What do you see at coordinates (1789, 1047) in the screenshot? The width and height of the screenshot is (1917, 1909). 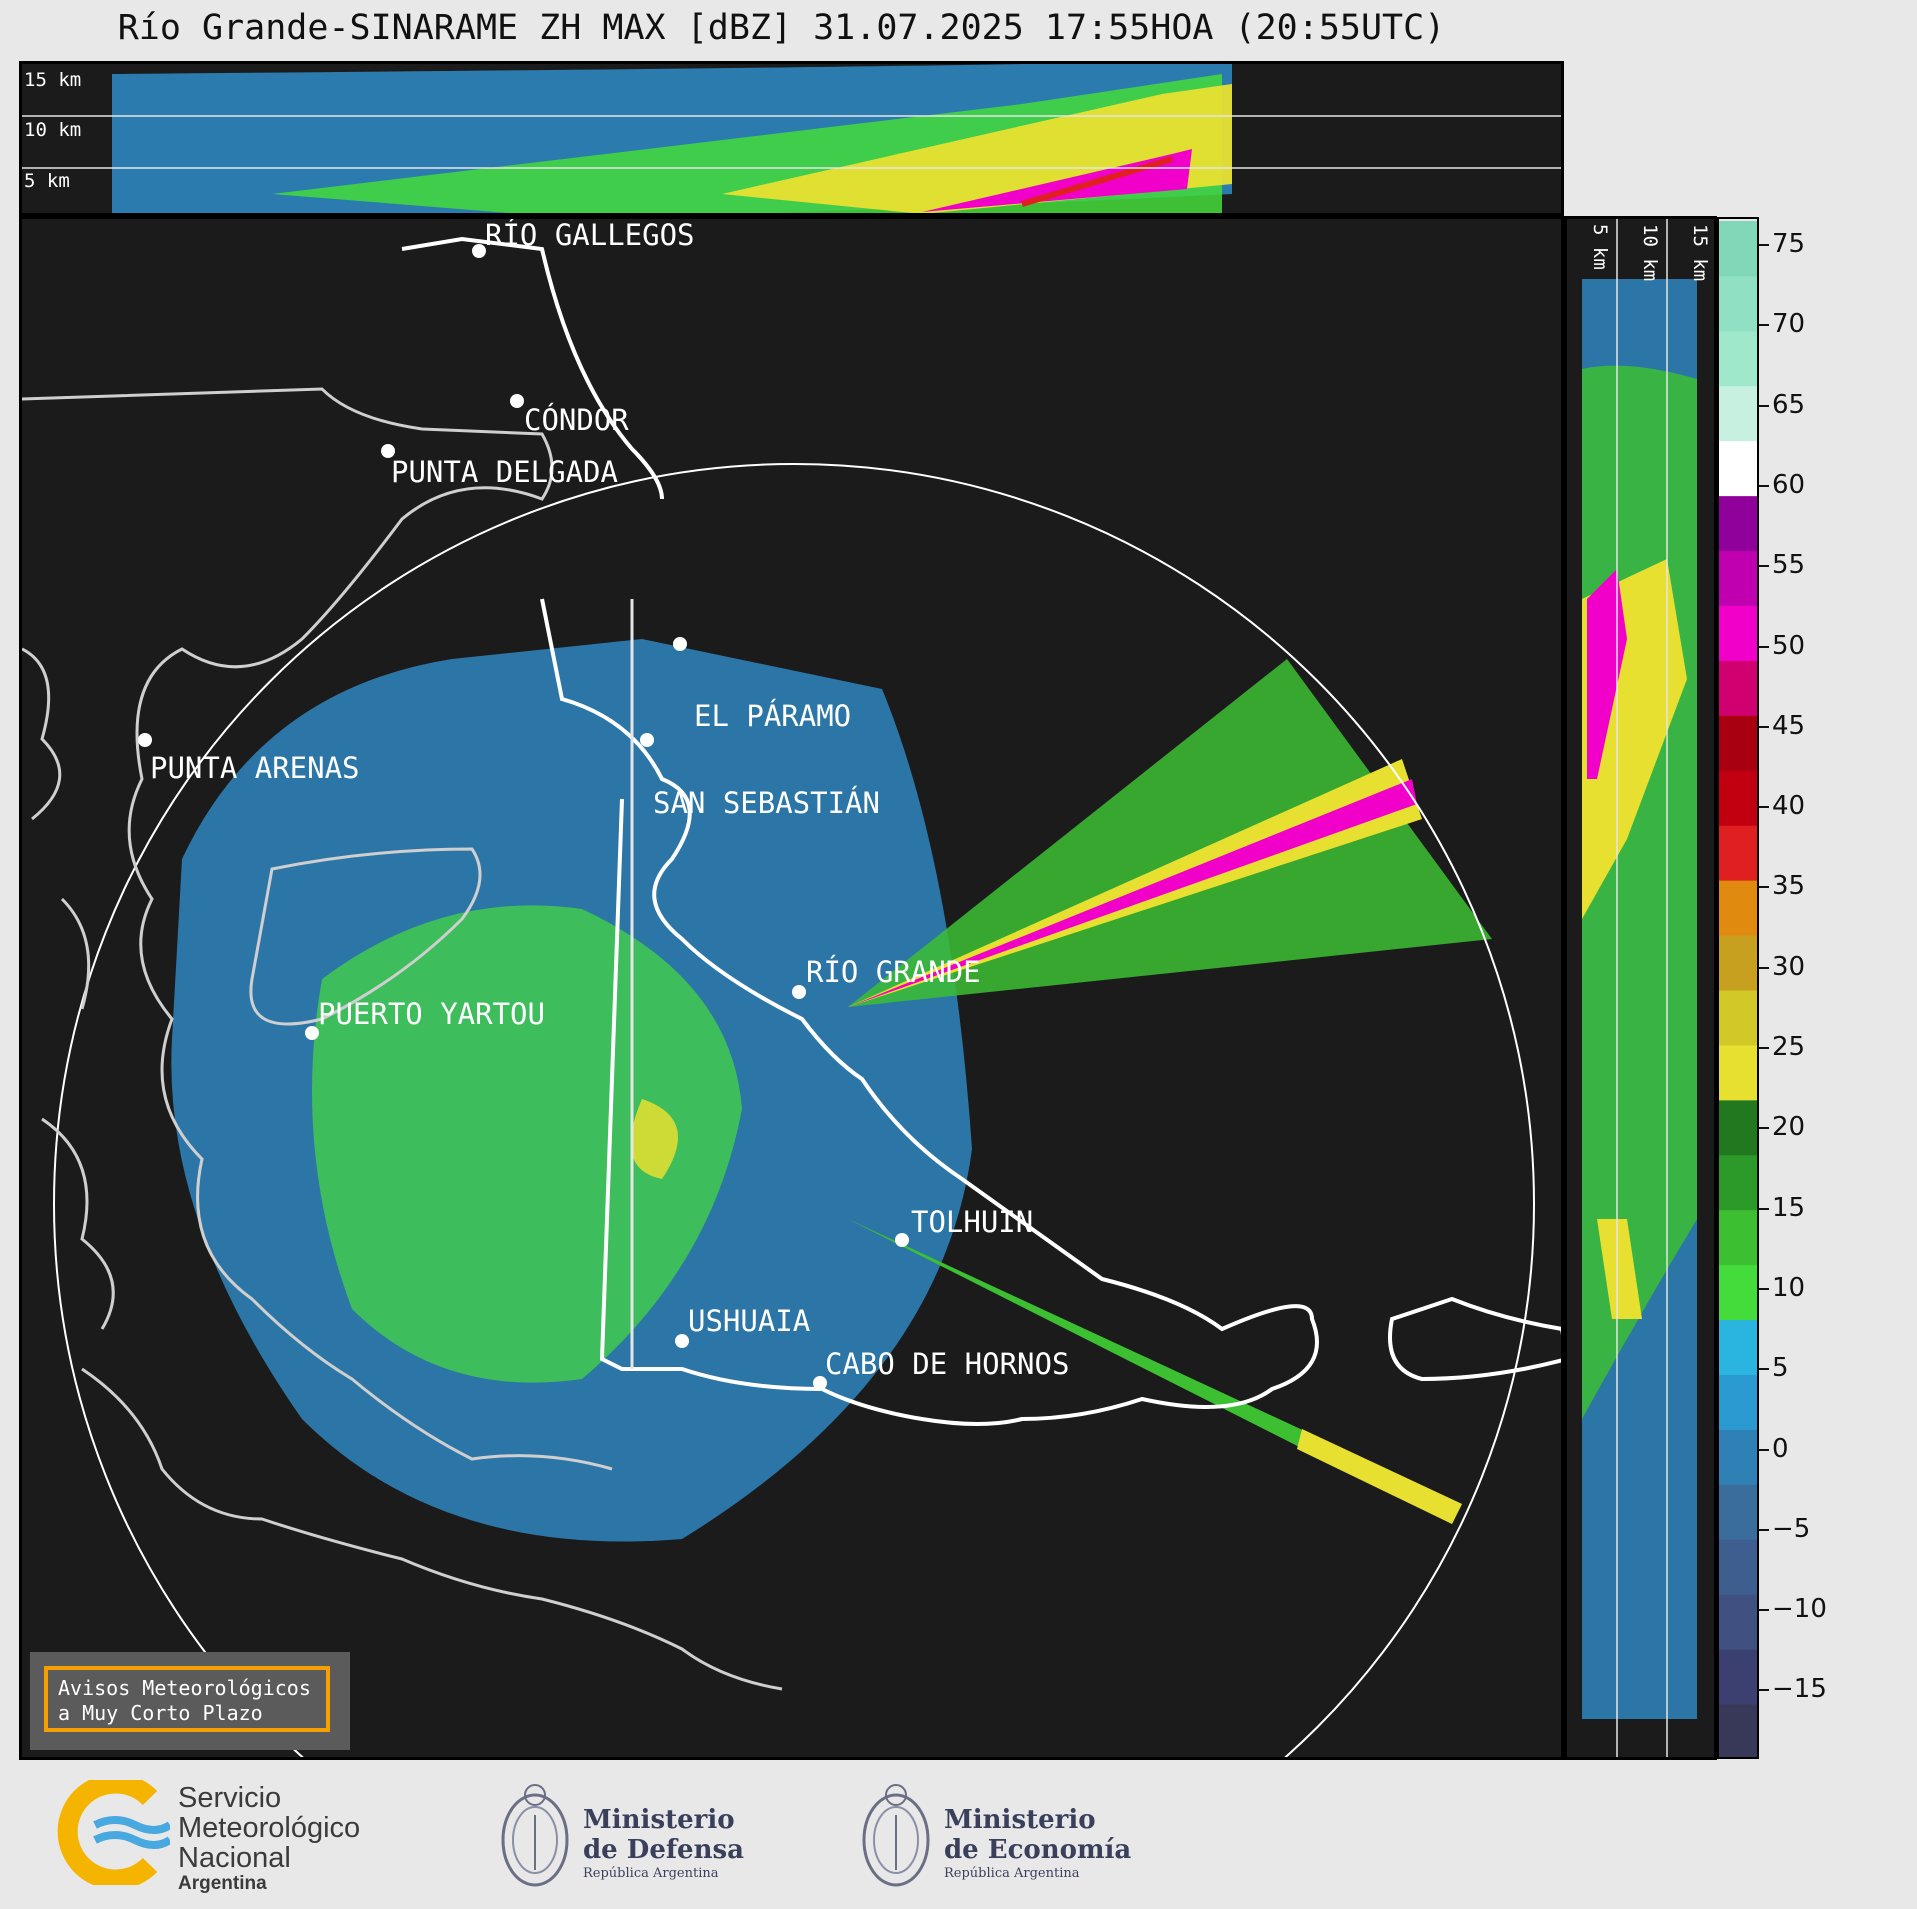 I see `colorbar-tick-label: 25` at bounding box center [1789, 1047].